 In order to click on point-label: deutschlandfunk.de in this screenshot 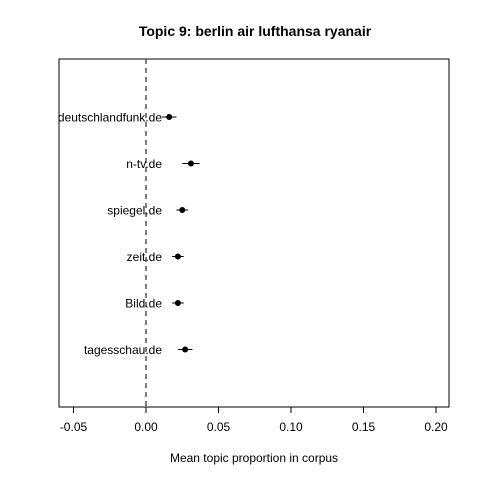, I will do `click(110, 118)`.